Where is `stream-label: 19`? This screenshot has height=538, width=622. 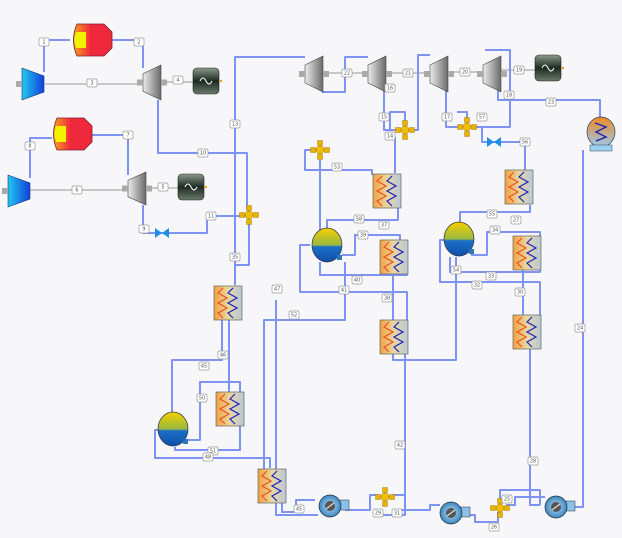
stream-label: 19 is located at coordinates (519, 70).